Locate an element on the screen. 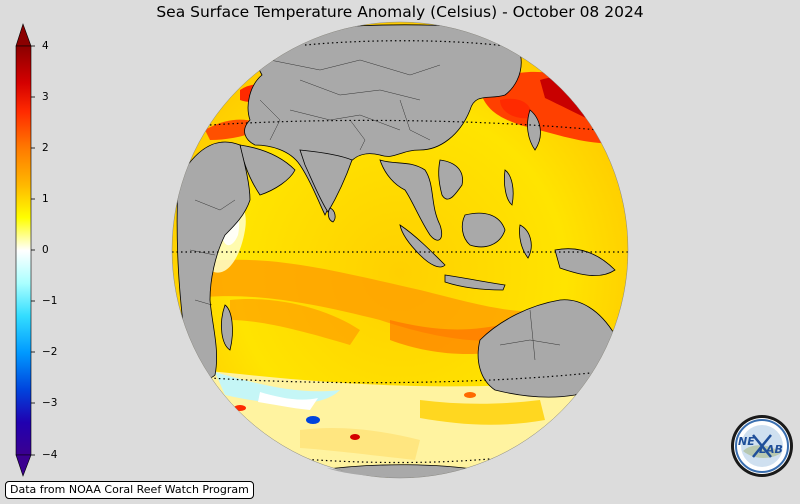  colorbar-tick-label: −1 is located at coordinates (50, 301).